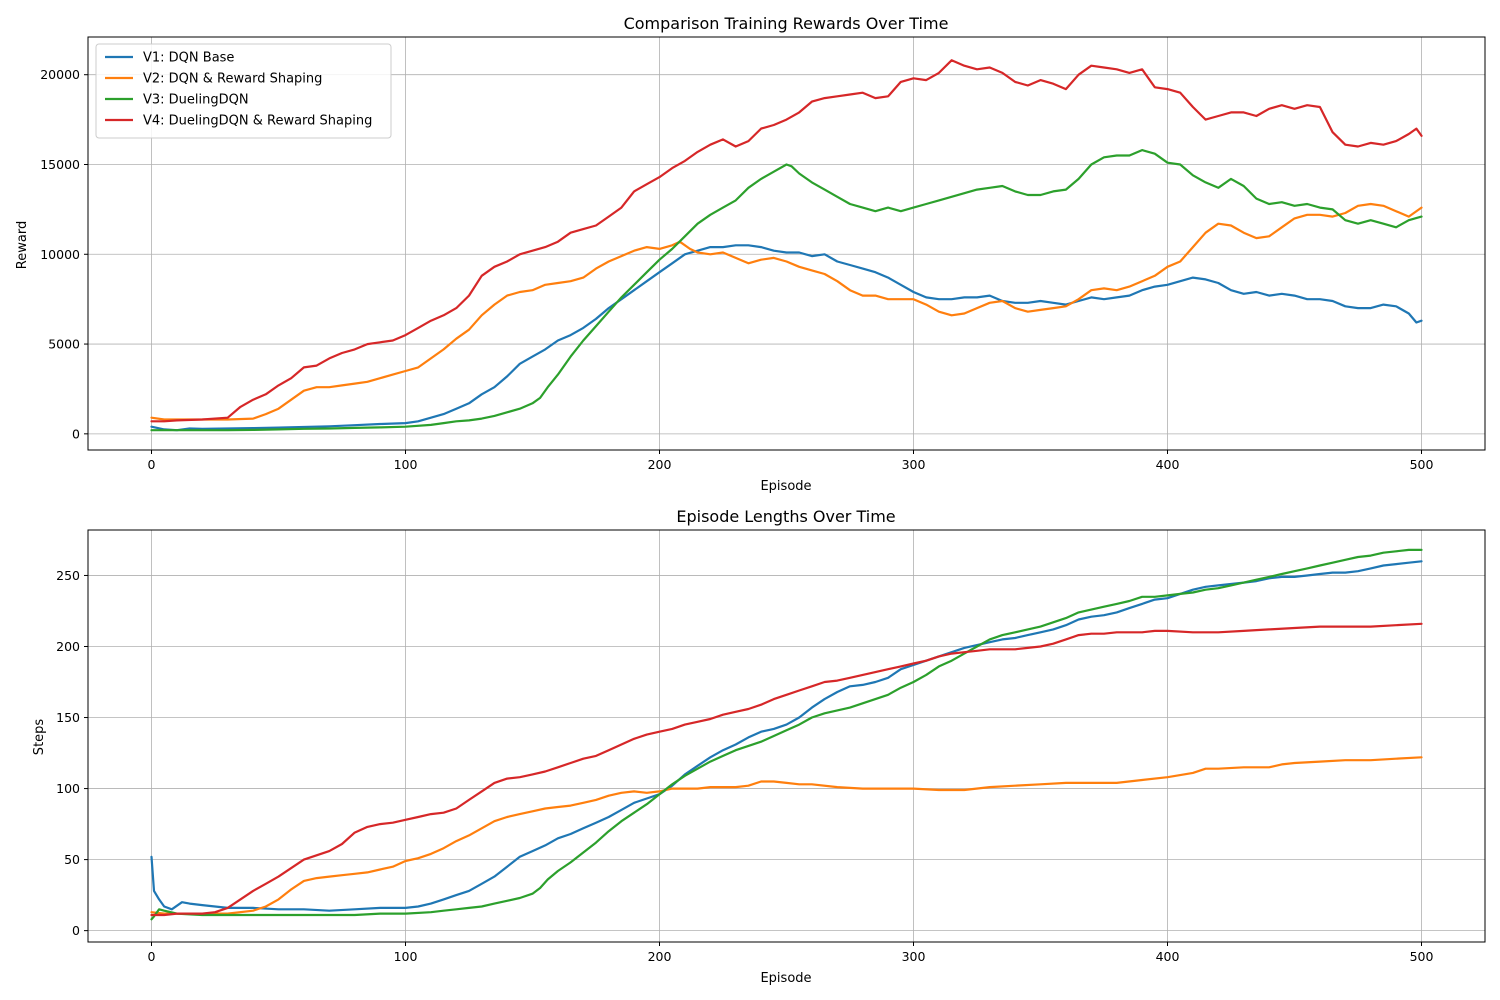 Image resolution: width=1500 pixels, height=1000 pixels. What do you see at coordinates (60, 74) in the screenshot?
I see `reward-ytick-label-4: 20000` at bounding box center [60, 74].